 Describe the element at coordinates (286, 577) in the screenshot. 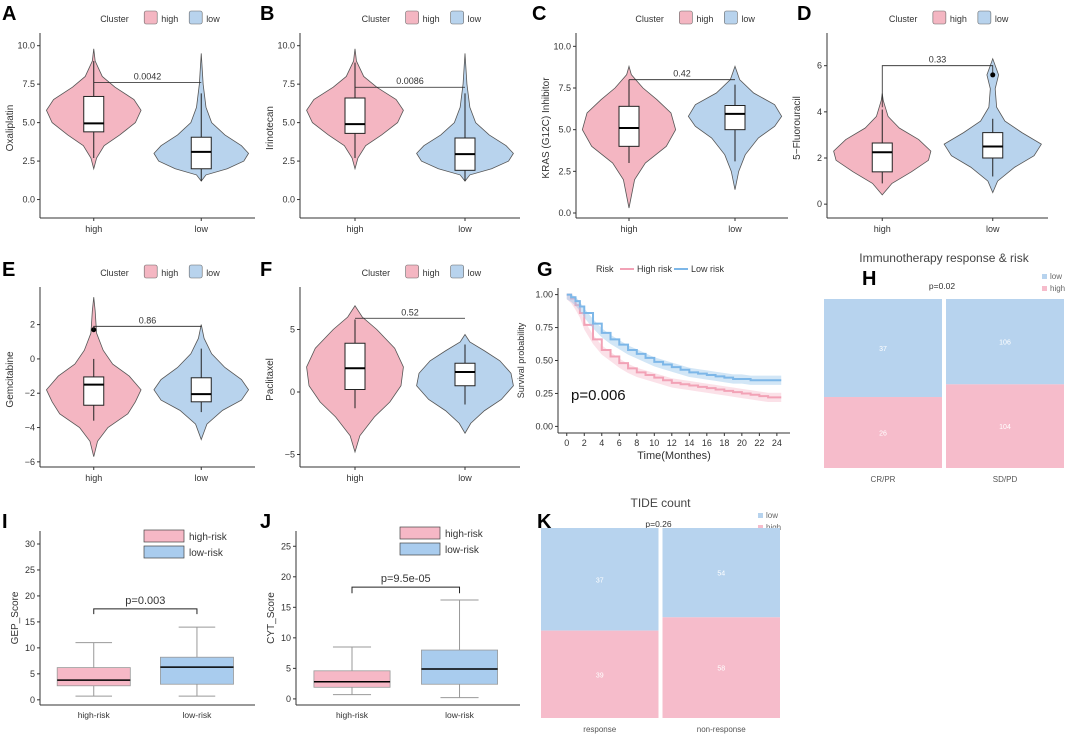

I see `y-tick-label: 20` at that location.